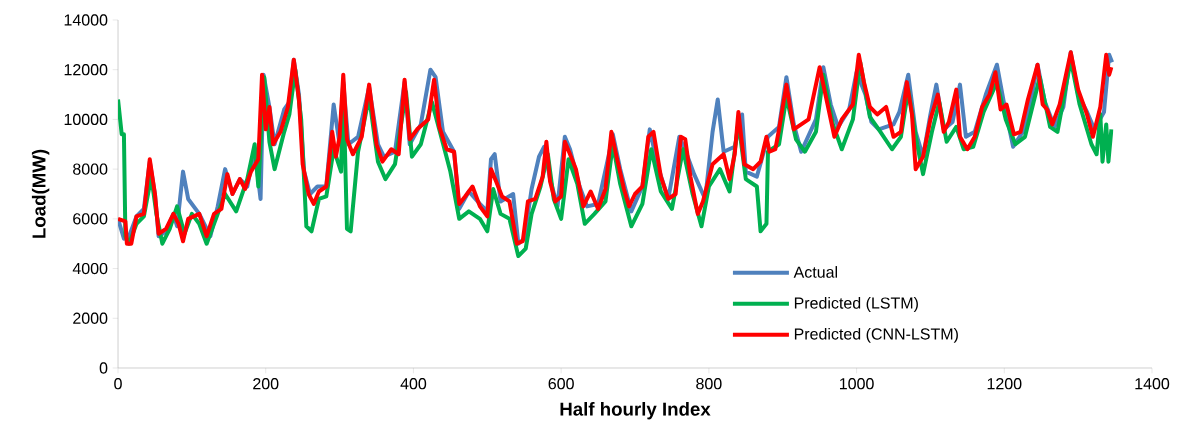 This screenshot has width=1187, height=448. What do you see at coordinates (40, 193) in the screenshot?
I see `y-axis-title: Load(MW)` at bounding box center [40, 193].